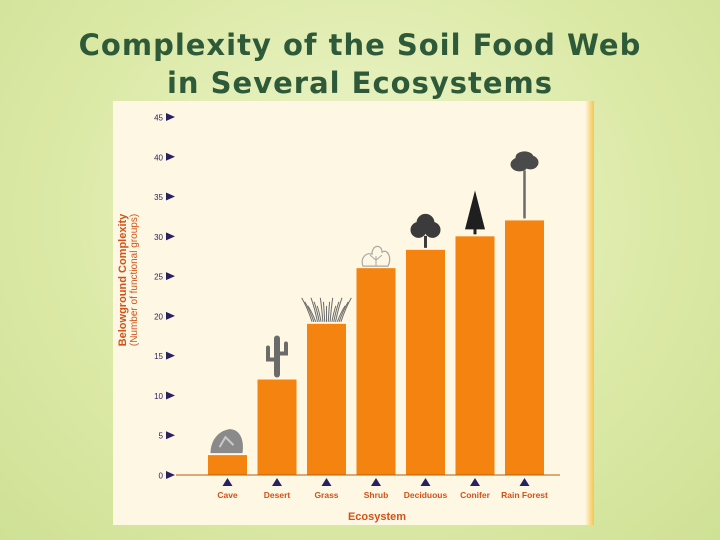  Describe the element at coordinates (226, 441) in the screenshot. I see `rock-icon` at that location.